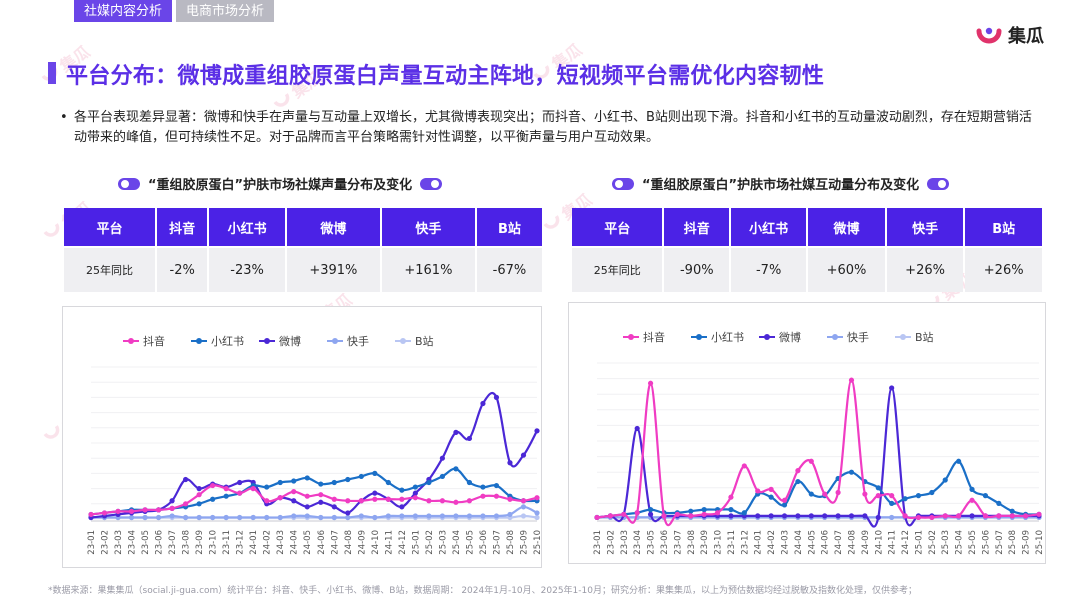 Image resolution: width=1080 pixels, height=608 pixels. What do you see at coordinates (358, 341) in the screenshot?
I see `legend-label: 快手` at bounding box center [358, 341].